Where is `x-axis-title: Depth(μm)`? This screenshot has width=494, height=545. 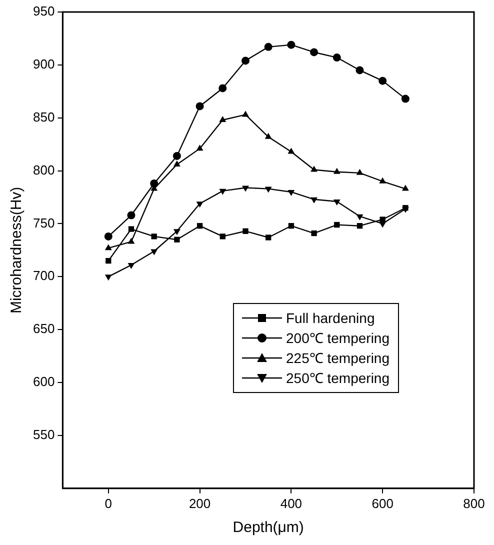 x-axis-title: Depth(μm) is located at coordinates (268, 527).